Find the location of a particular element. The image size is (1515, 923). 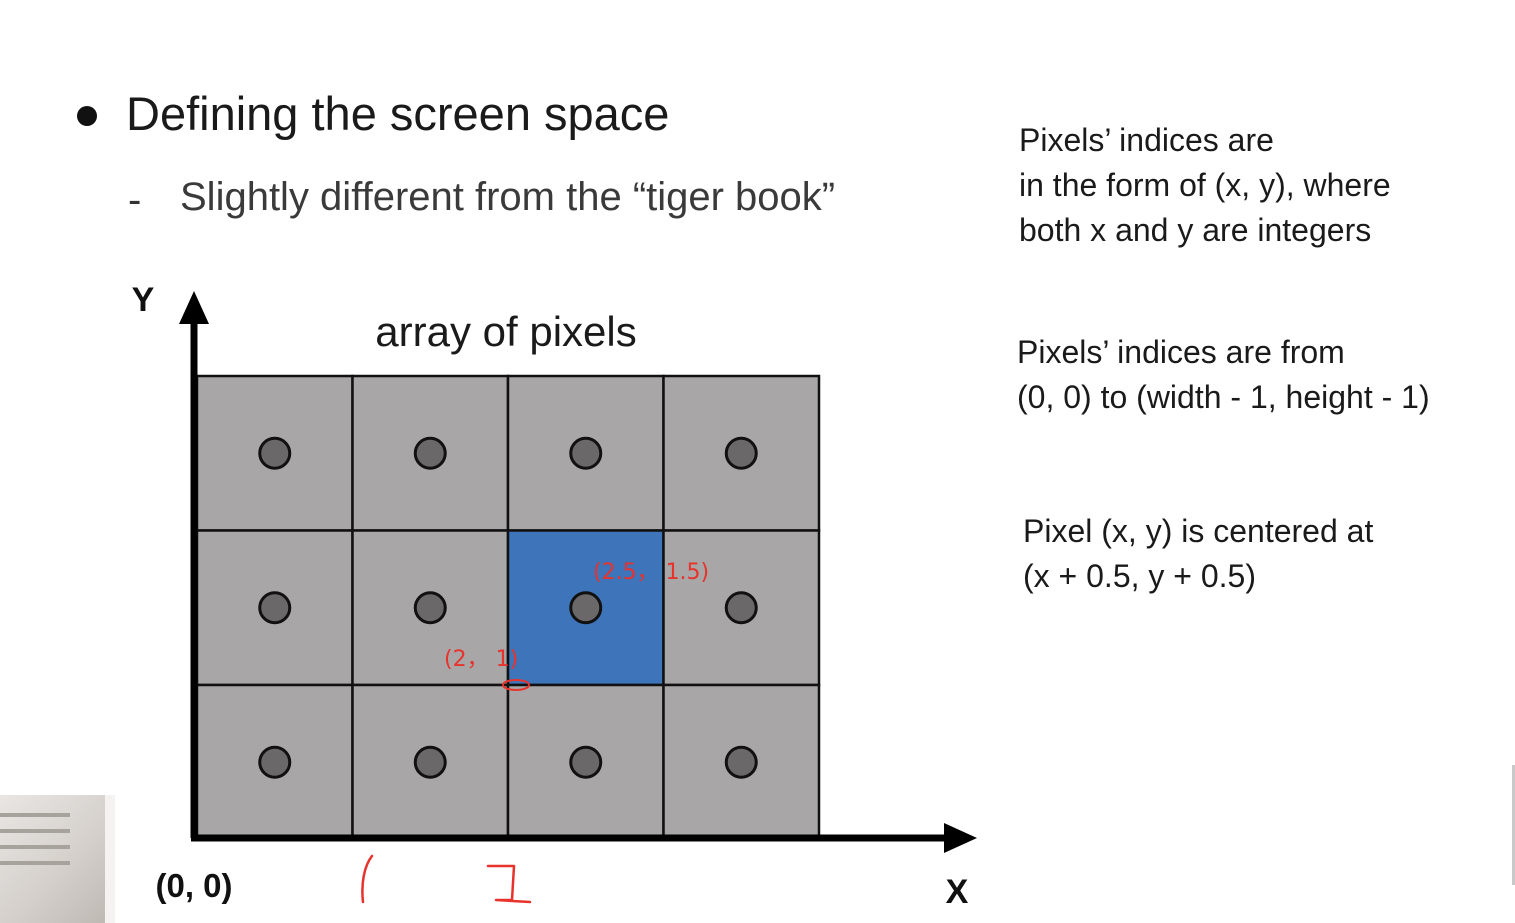

scroll-edge is located at coordinates (1513, 825).